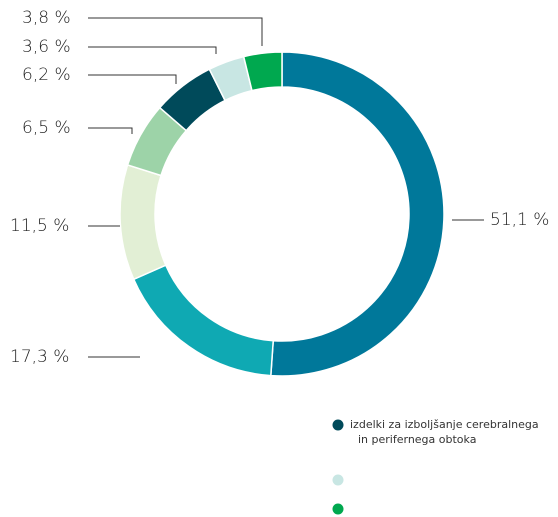  What do you see at coordinates (46, 18) in the screenshot?
I see `value-label: 3,8 %` at bounding box center [46, 18].